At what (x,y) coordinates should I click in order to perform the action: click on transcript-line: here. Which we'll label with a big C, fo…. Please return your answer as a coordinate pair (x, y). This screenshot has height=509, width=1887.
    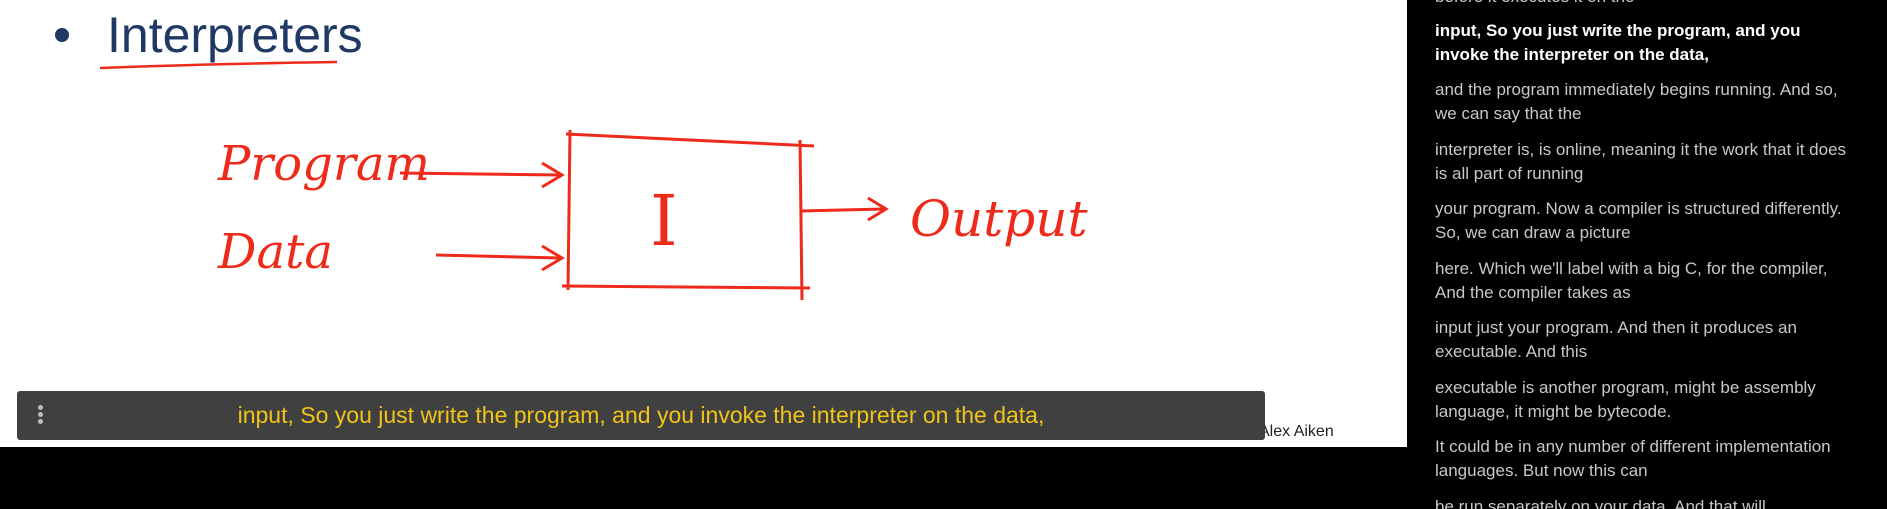
    Looking at the image, I should click on (1631, 280).